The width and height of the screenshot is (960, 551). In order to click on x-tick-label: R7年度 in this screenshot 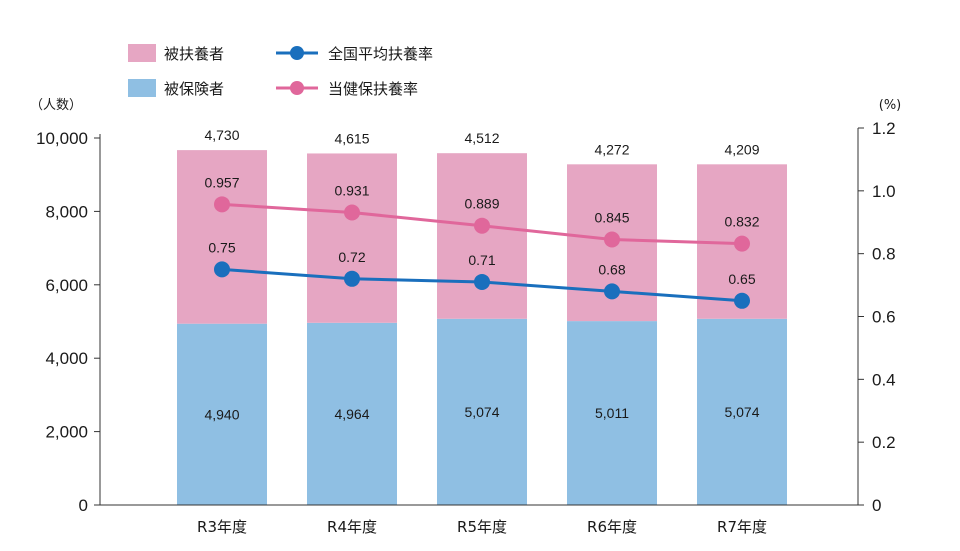, I will do `click(742, 527)`.